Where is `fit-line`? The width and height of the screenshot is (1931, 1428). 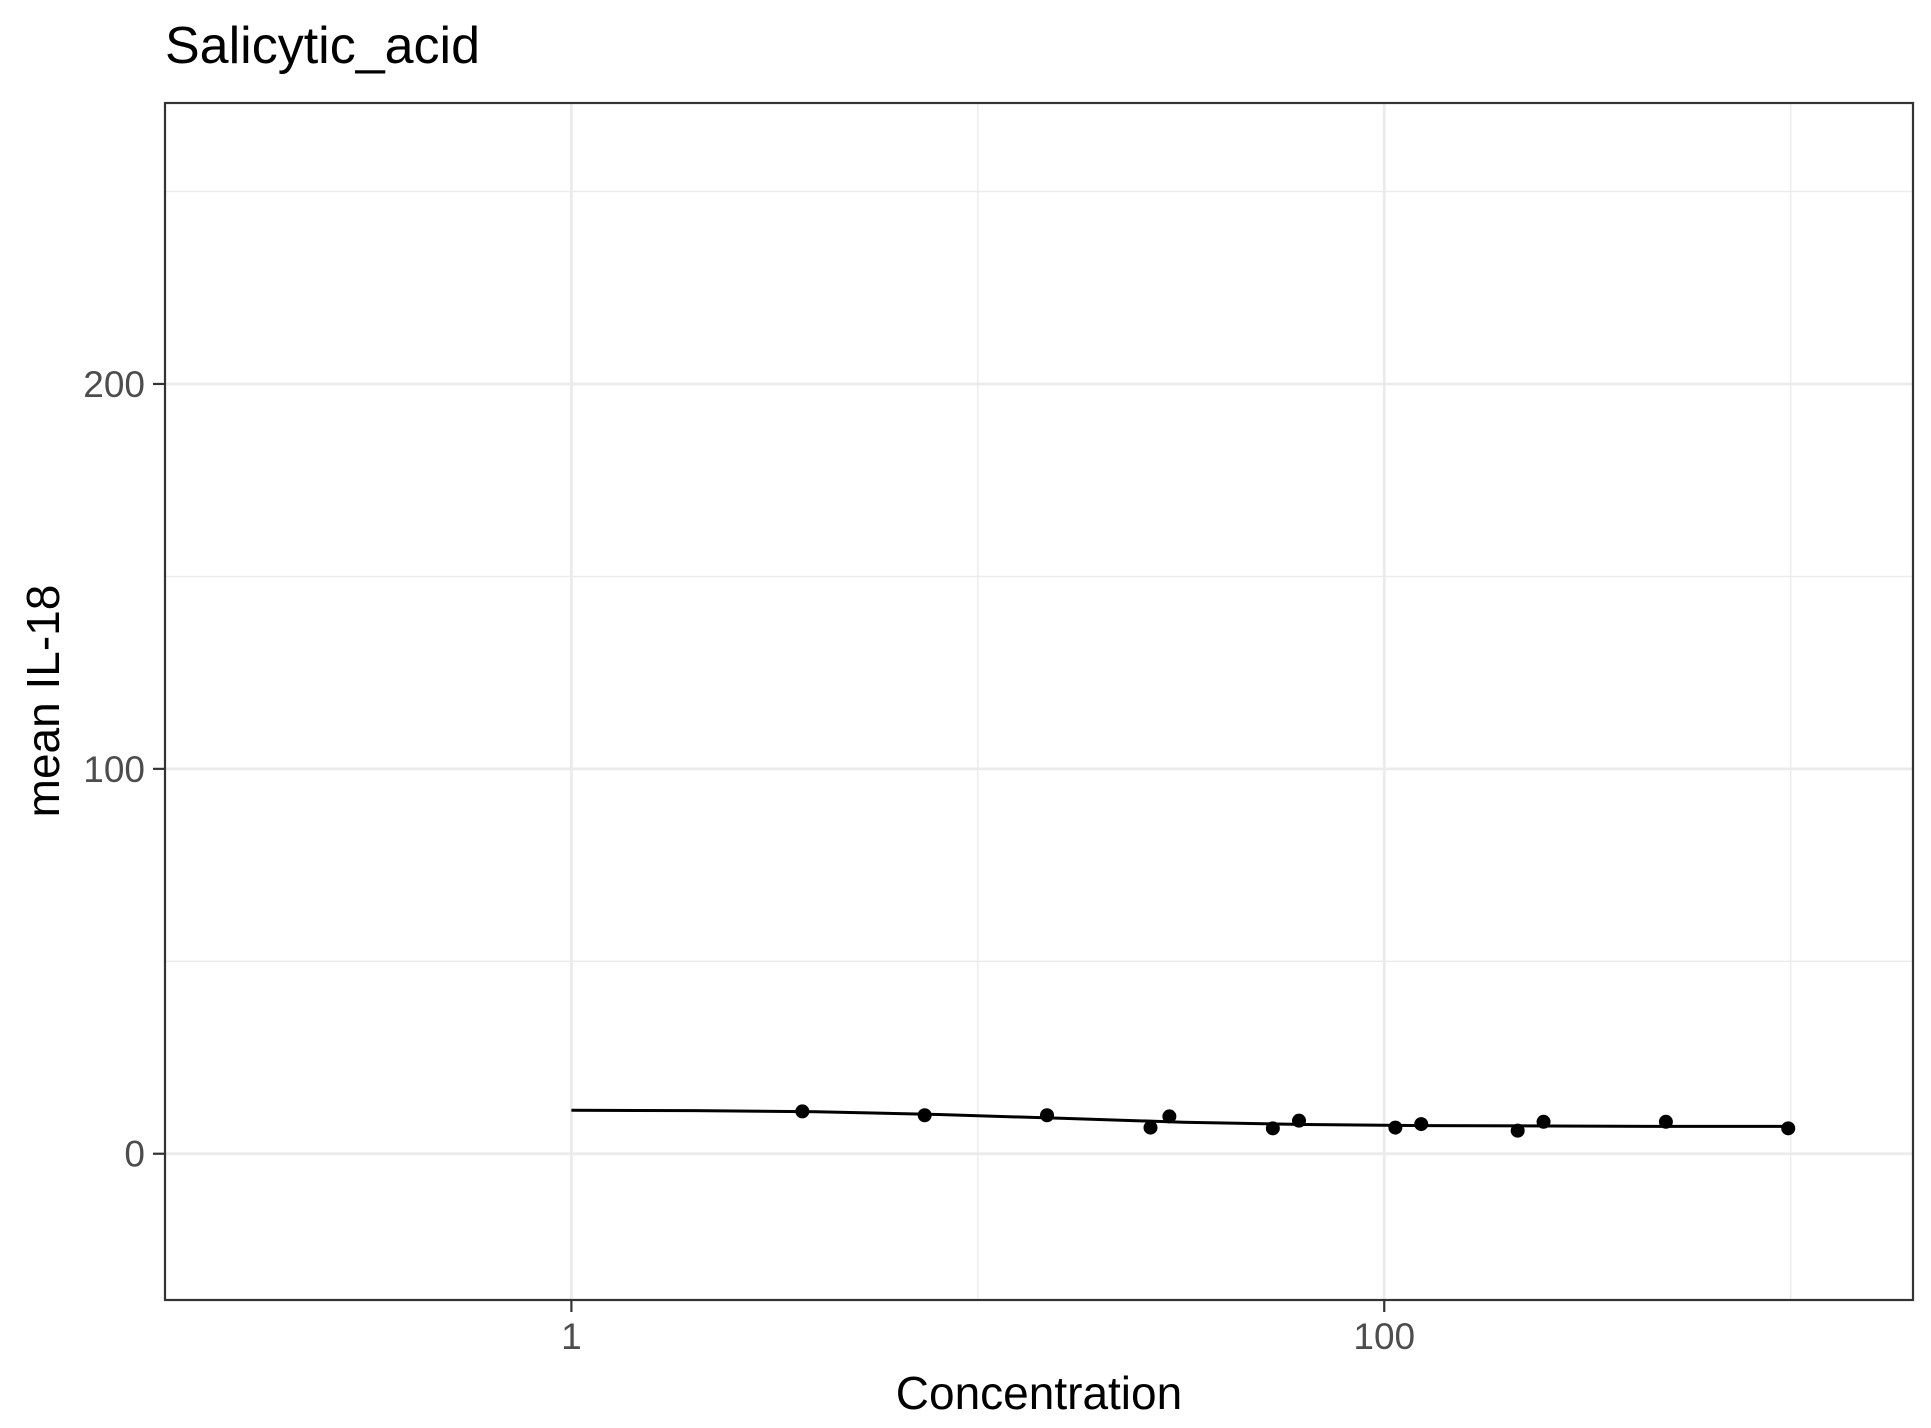
fit-line is located at coordinates (1180, 1118).